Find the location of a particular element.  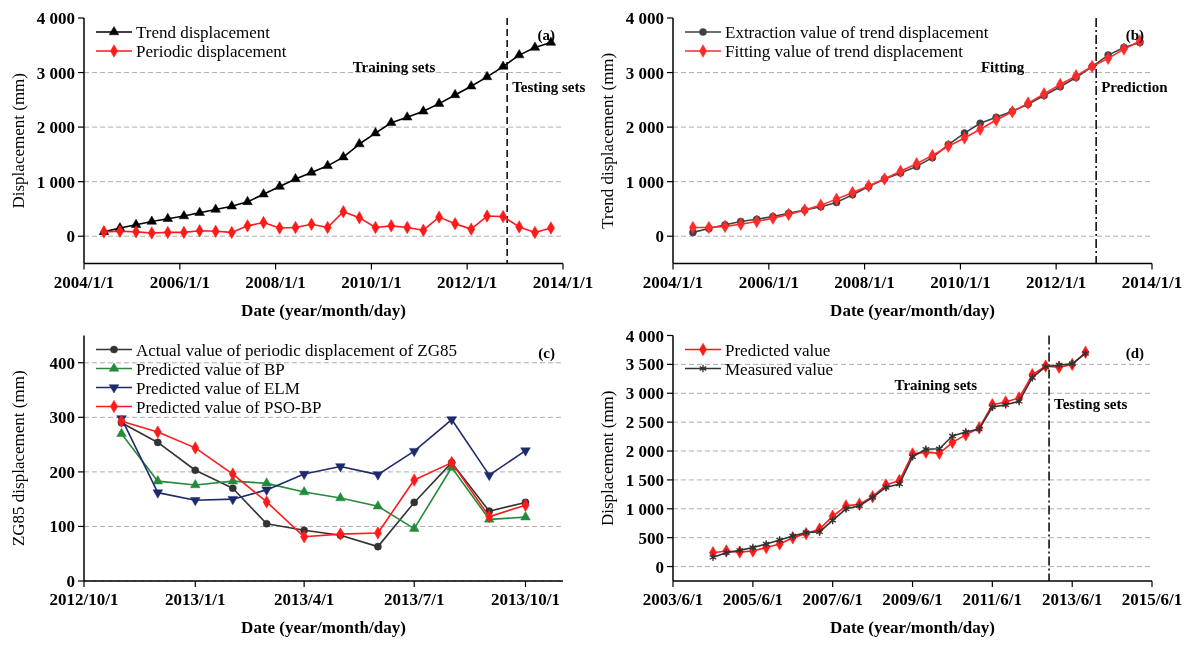

legend-label: Extraction value of trend displacement is located at coordinates (857, 32).